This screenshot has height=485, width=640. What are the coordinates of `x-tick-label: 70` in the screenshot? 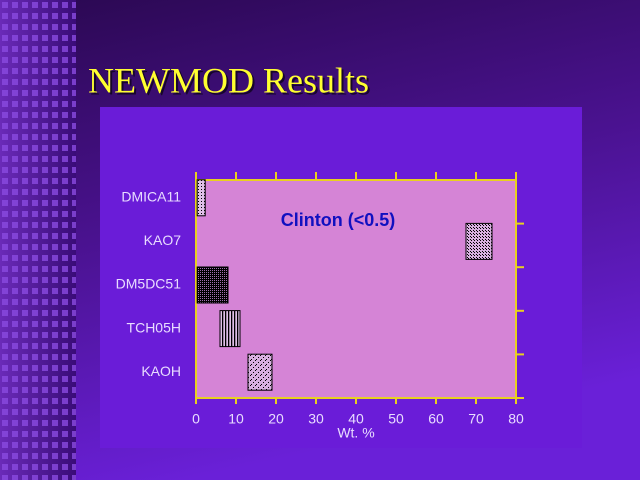 It's located at (476, 419).